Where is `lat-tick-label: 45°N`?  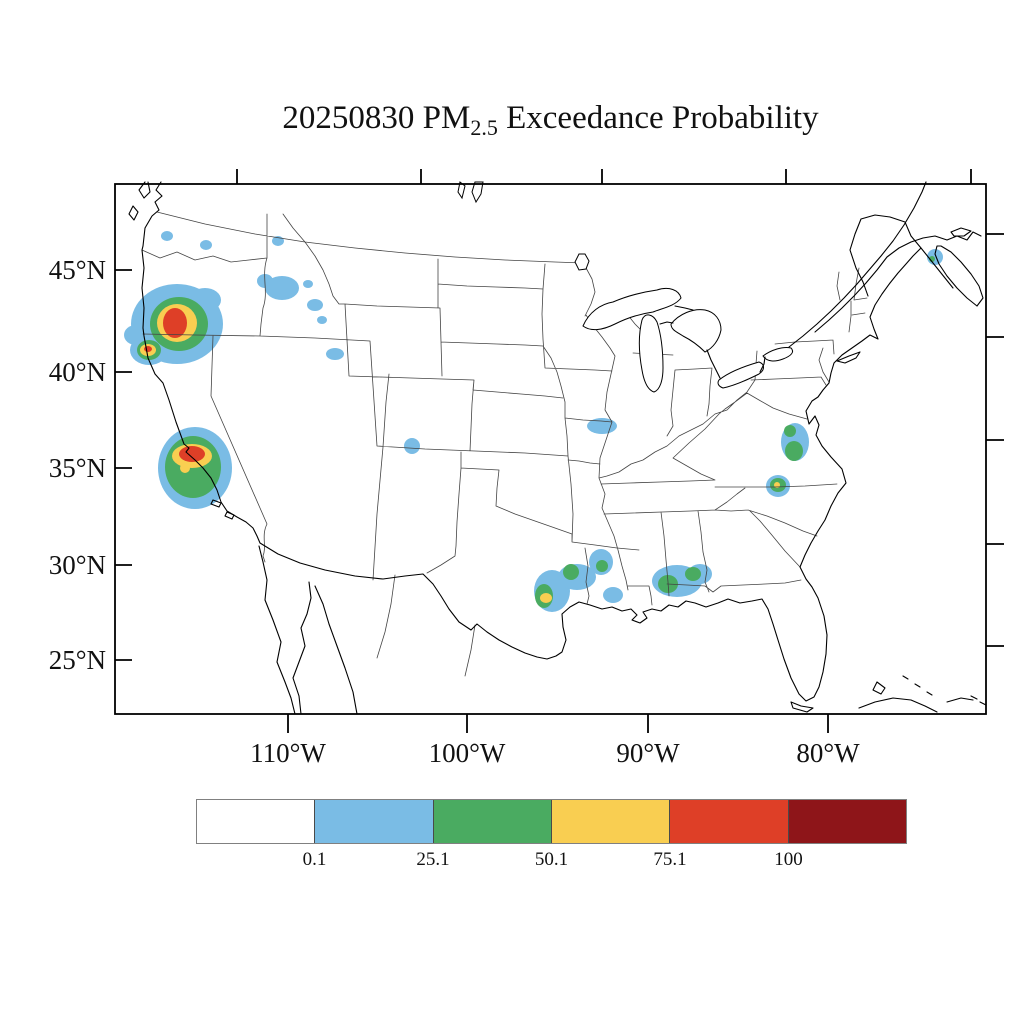 lat-tick-label: 45°N is located at coordinates (77, 270).